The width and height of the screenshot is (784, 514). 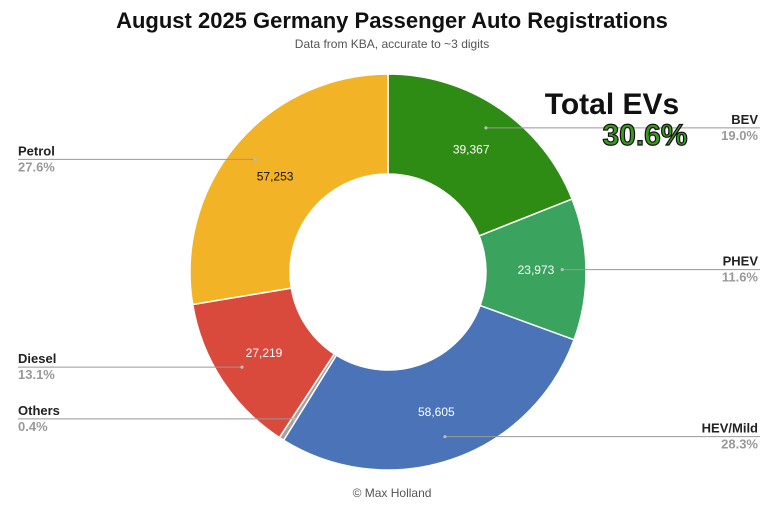 I want to click on category-label-bev: BEV, so click(x=744, y=119).